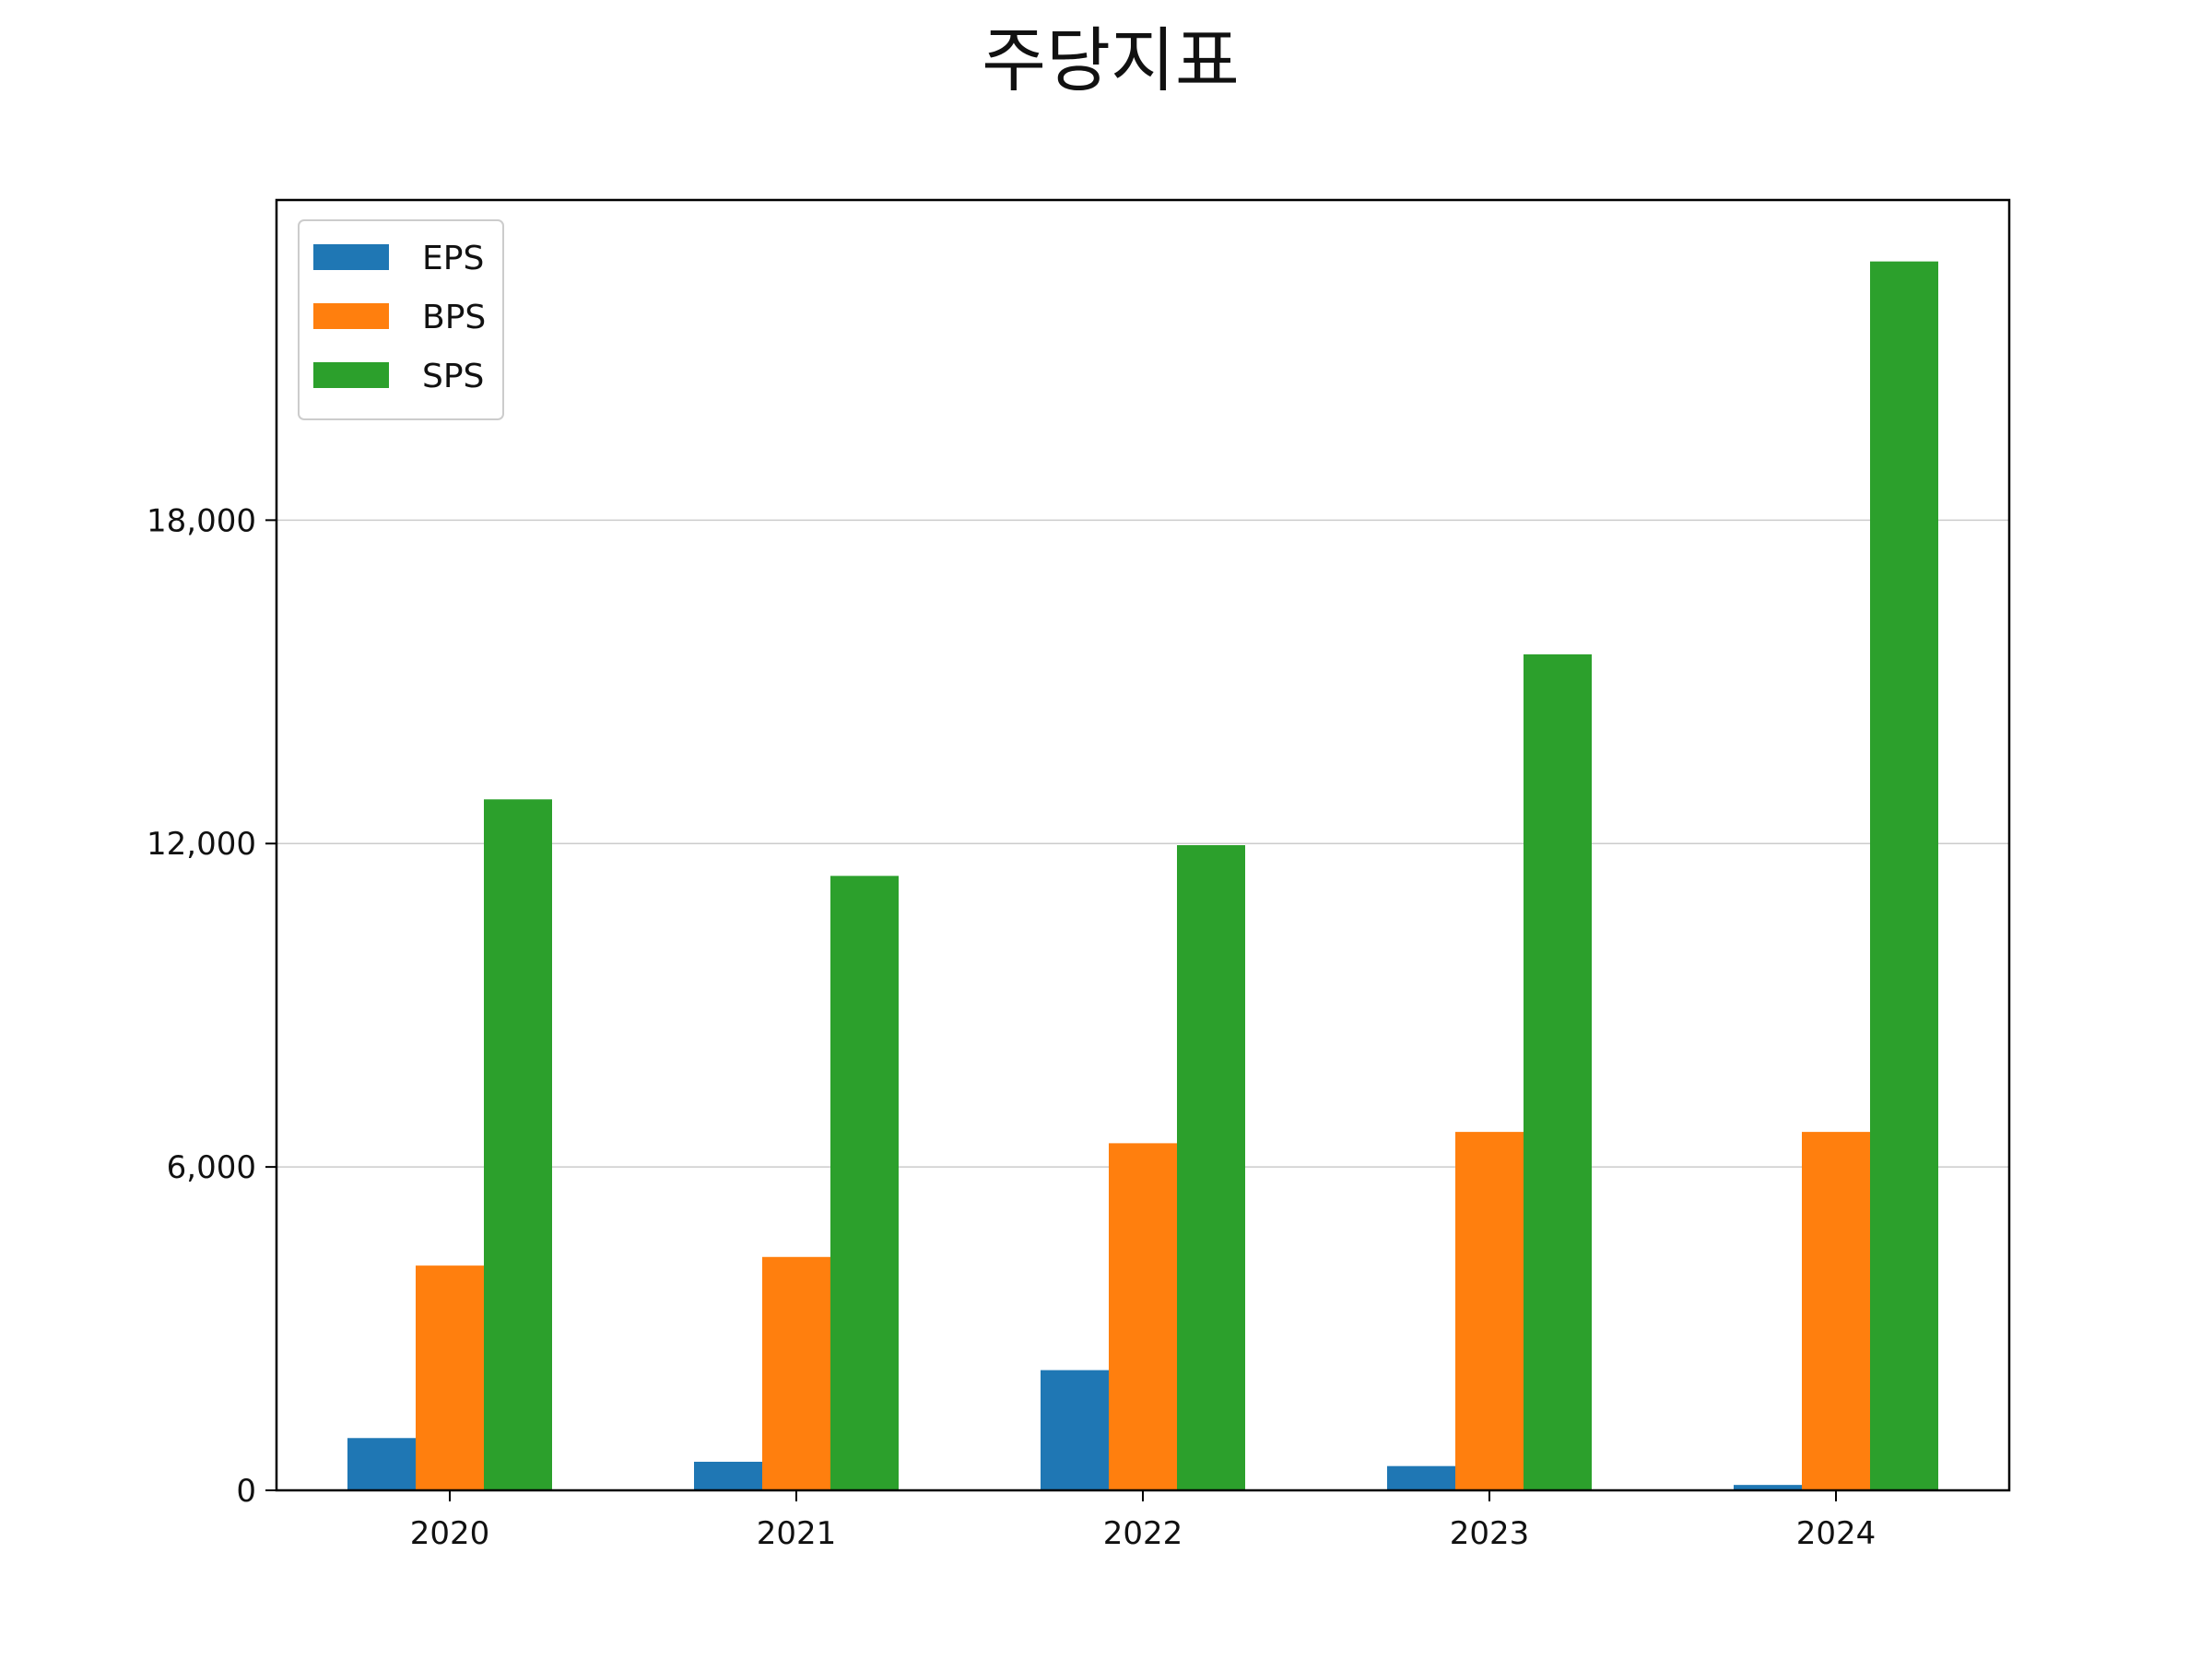 The image size is (2212, 1659). What do you see at coordinates (1836, 1533) in the screenshot?
I see `x-tick-label: 2024` at bounding box center [1836, 1533].